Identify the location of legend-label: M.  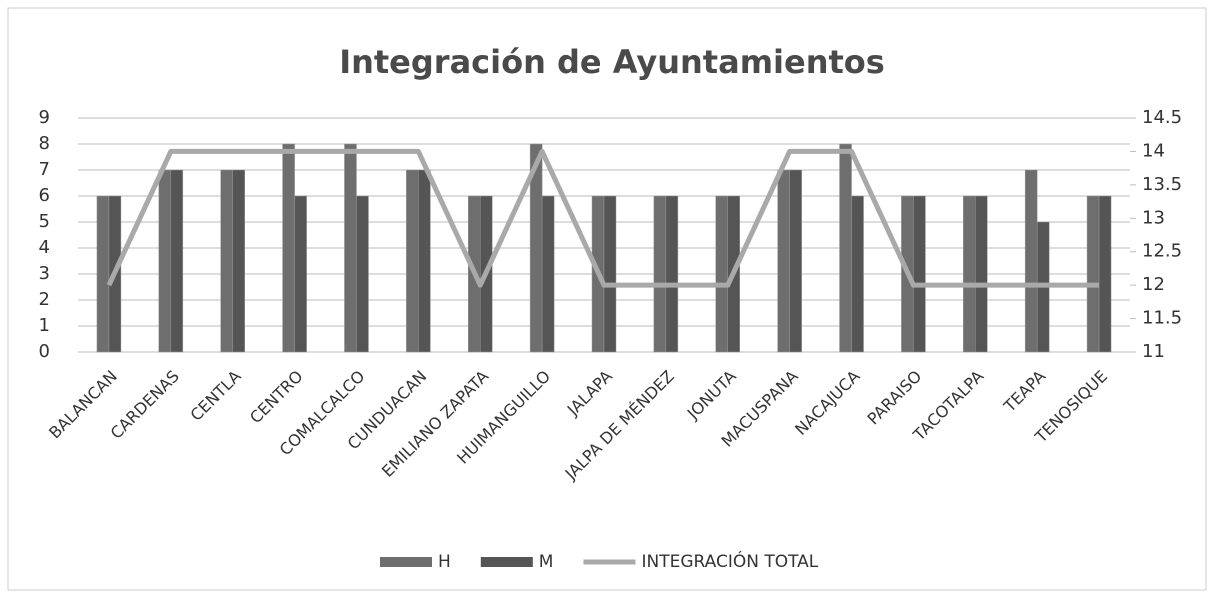
(546, 562).